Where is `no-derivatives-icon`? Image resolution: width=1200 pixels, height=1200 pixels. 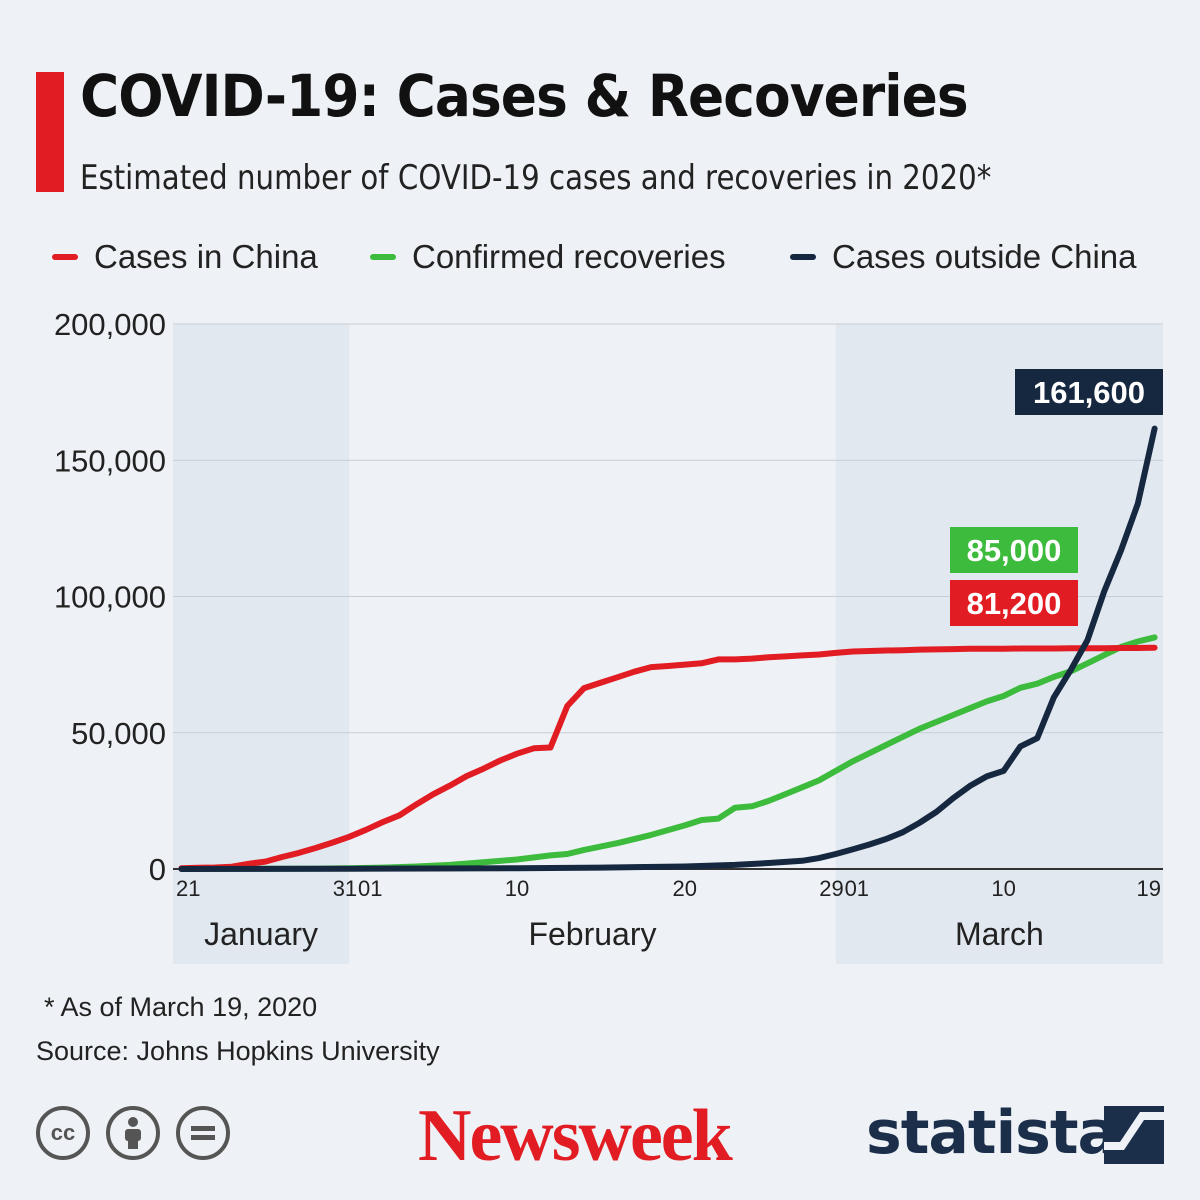 no-derivatives-icon is located at coordinates (203, 1133).